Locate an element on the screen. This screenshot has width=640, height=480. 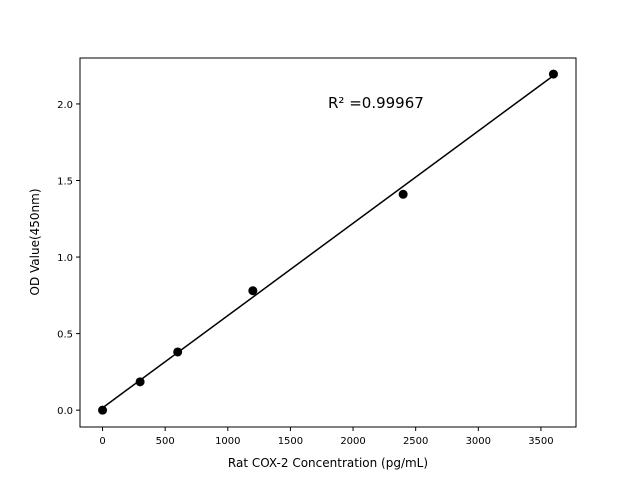
r-squared-annotation: R² =0.99967 is located at coordinates (376, 103).